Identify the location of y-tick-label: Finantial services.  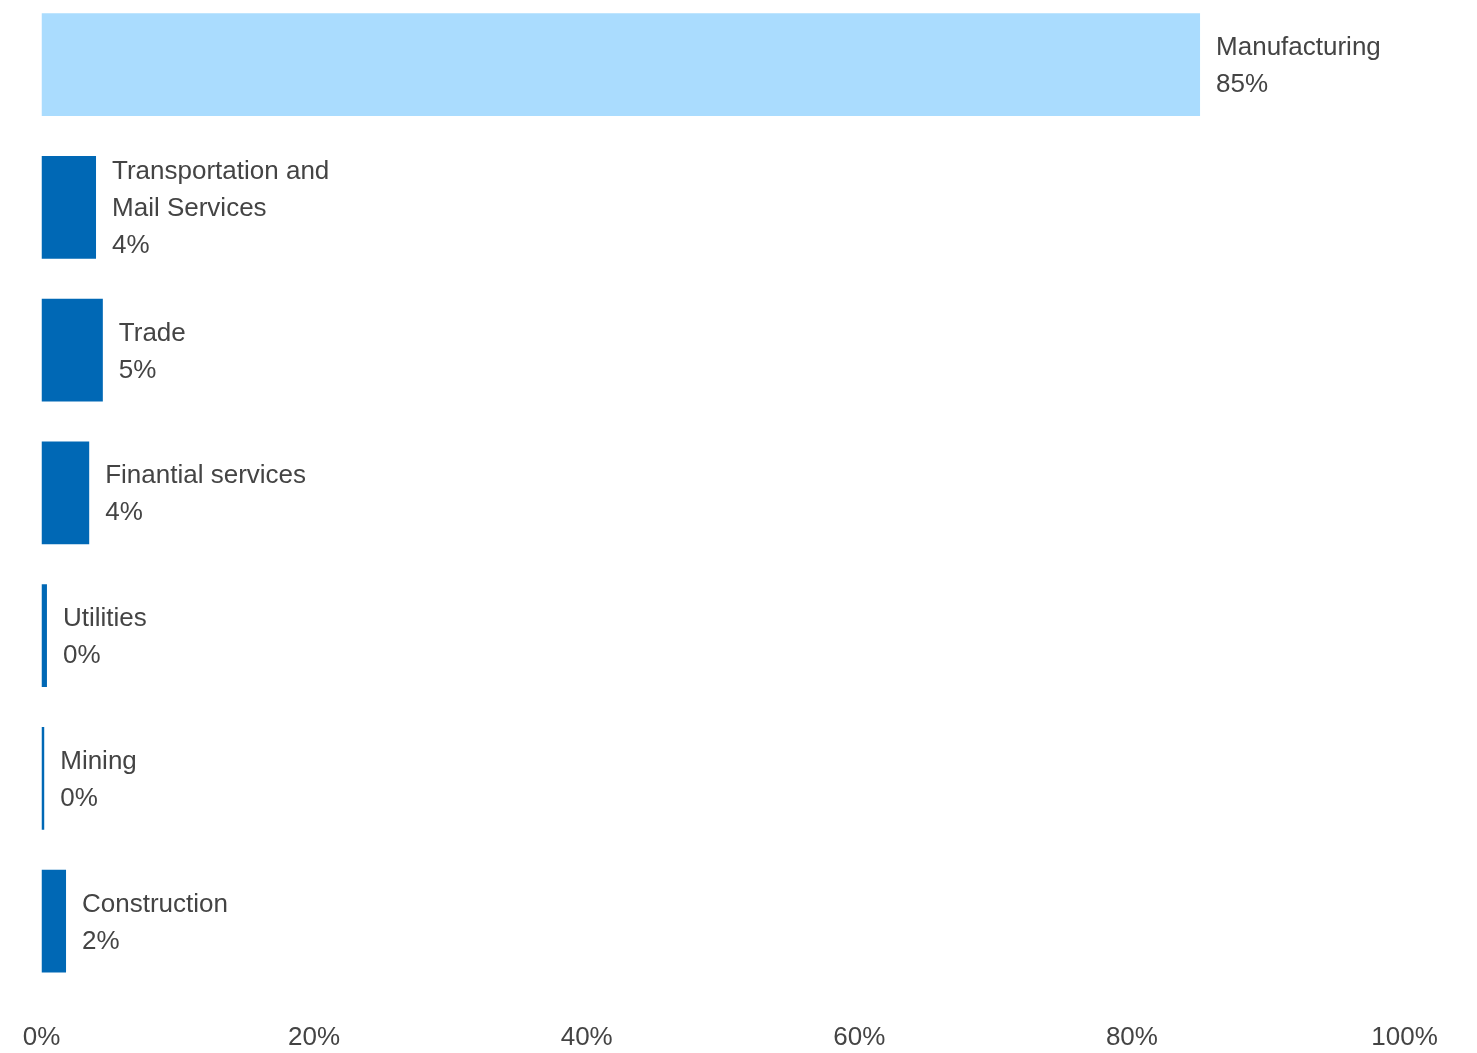
(206, 474).